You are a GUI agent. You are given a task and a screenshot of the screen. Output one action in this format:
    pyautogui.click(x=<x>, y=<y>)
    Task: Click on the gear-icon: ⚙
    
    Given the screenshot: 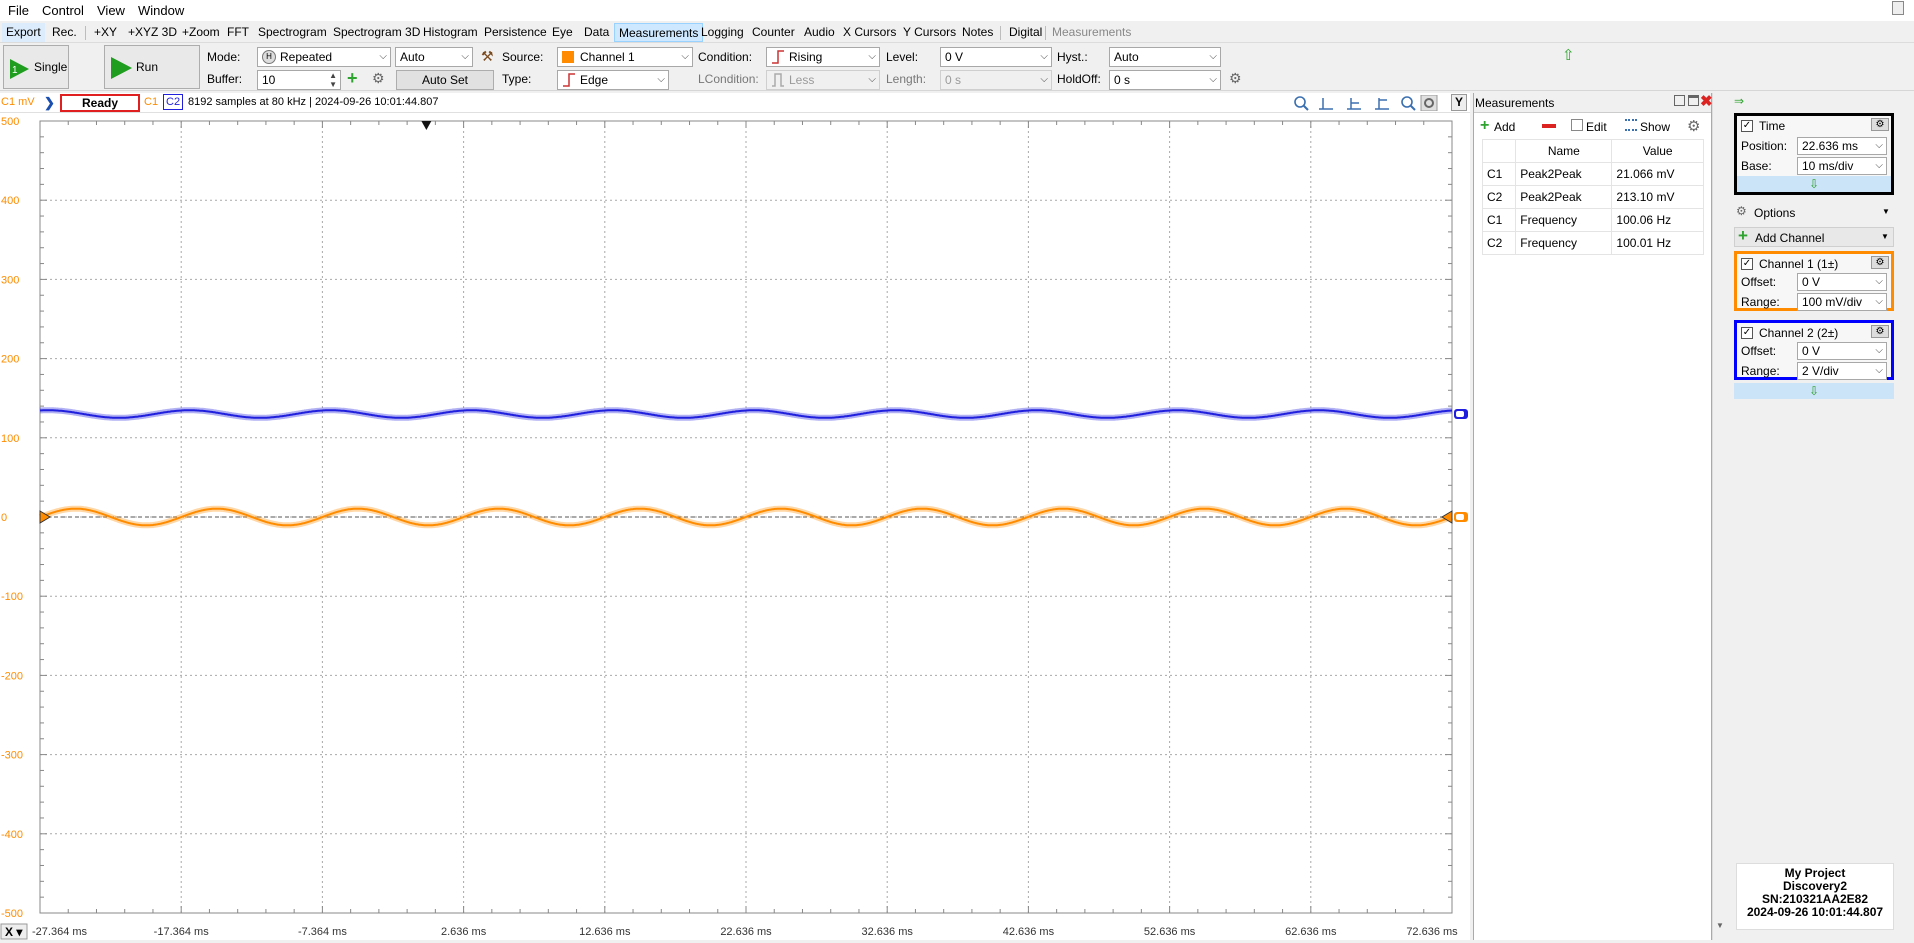 What is the action you would take?
    pyautogui.click(x=378, y=78)
    